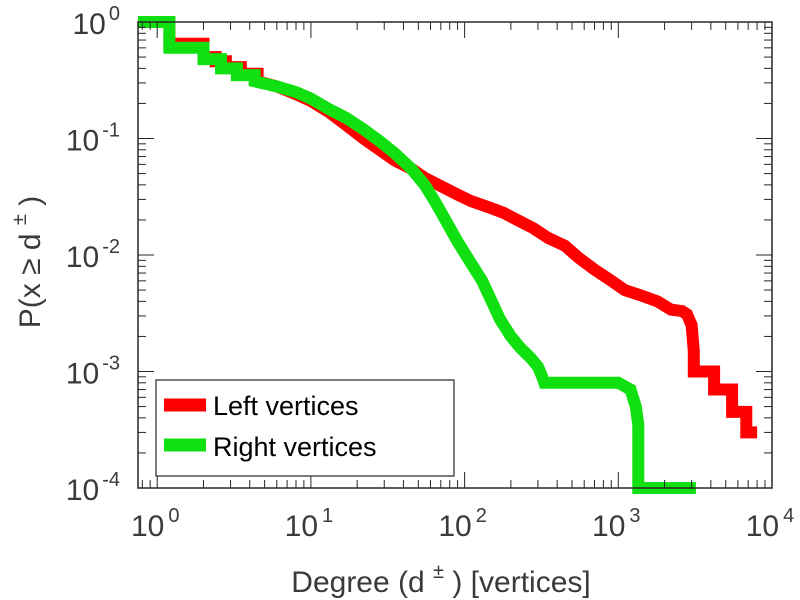 The image size is (800, 600). What do you see at coordinates (111, 131) in the screenshot?
I see `y-tick-label-exp: -1` at bounding box center [111, 131].